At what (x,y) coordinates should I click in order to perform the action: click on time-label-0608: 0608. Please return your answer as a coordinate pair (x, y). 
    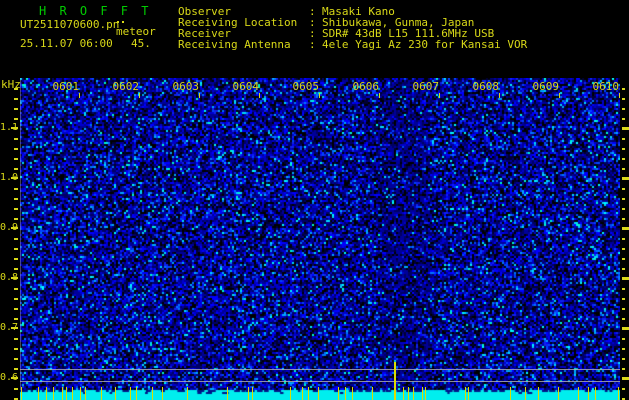
    Looking at the image, I should click on (486, 86).